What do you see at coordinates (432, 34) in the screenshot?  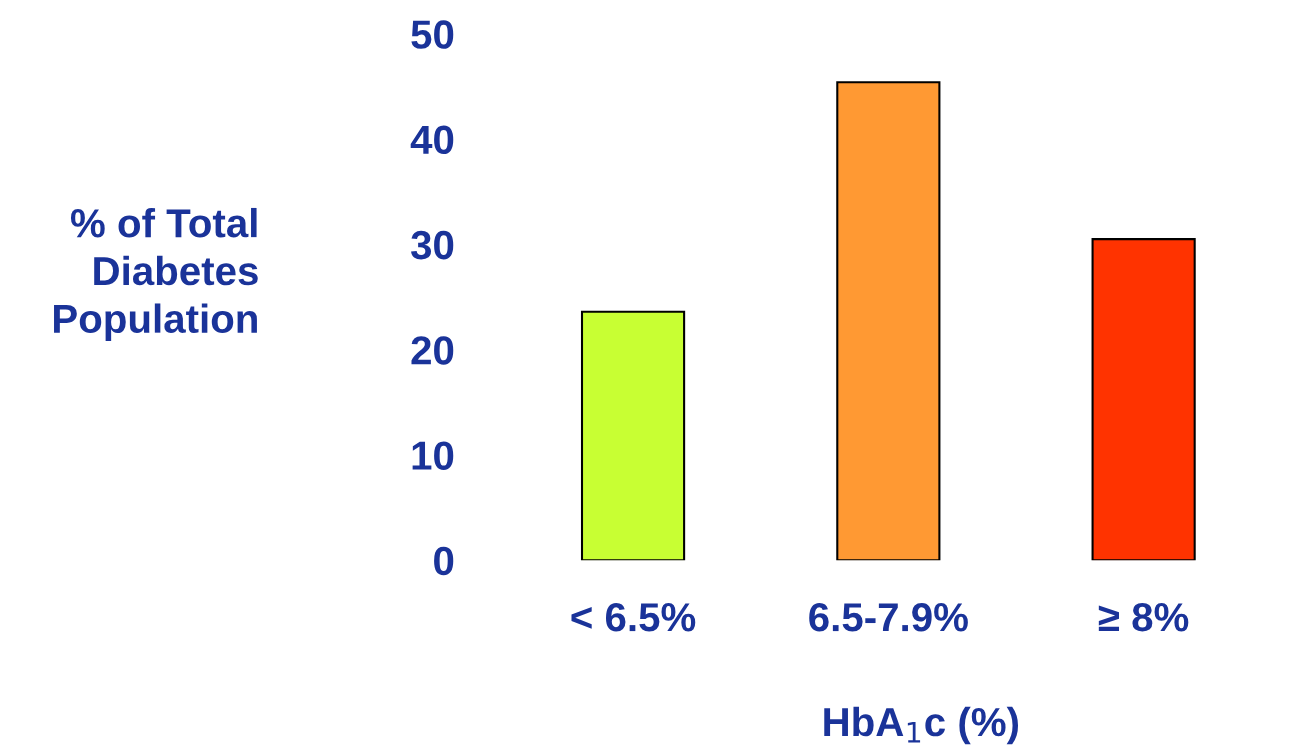 I see `y-tick-label: 50` at bounding box center [432, 34].